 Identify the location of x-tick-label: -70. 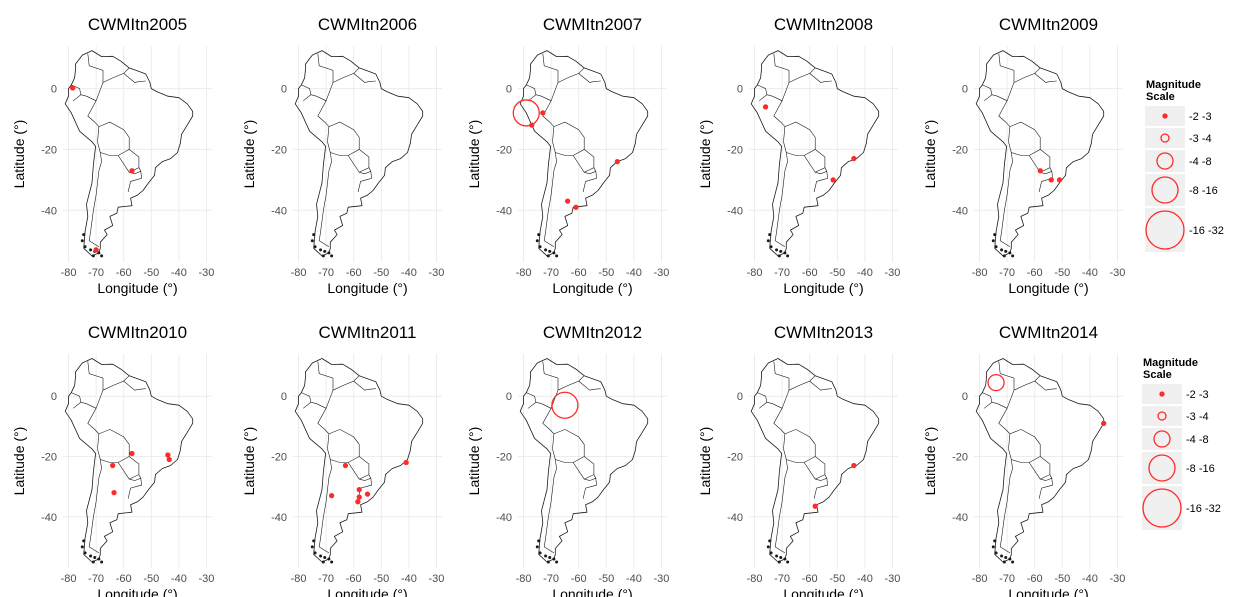
(782, 273).